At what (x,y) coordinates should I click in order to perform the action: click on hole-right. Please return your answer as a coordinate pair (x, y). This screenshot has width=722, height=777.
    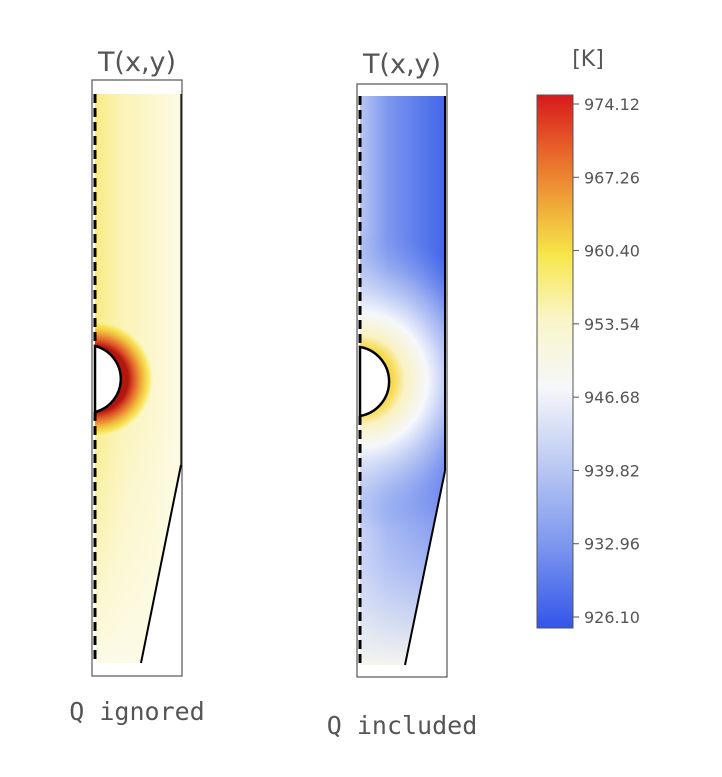
    Looking at the image, I should click on (374, 381).